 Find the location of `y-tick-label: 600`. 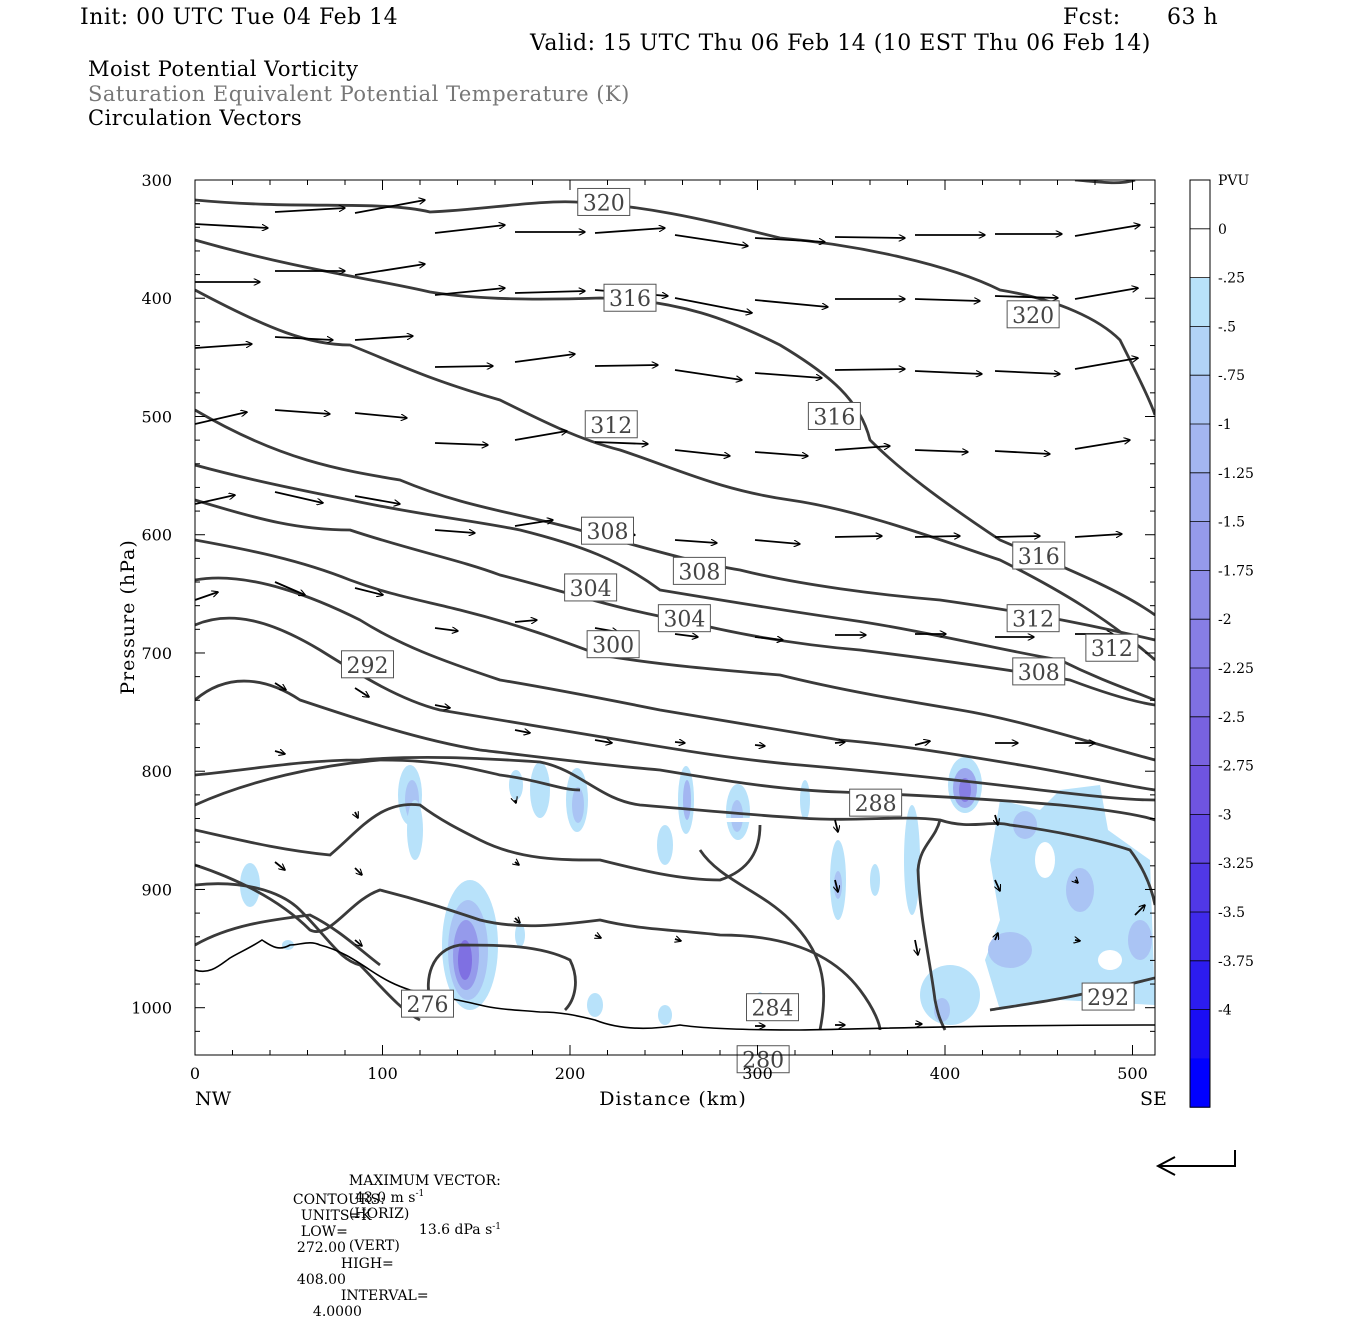

y-tick-label: 600 is located at coordinates (156, 535).